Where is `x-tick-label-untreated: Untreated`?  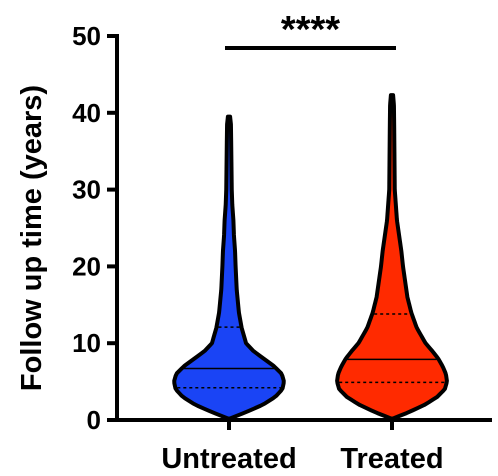
x-tick-label-untreated: Untreated is located at coordinates (228, 459).